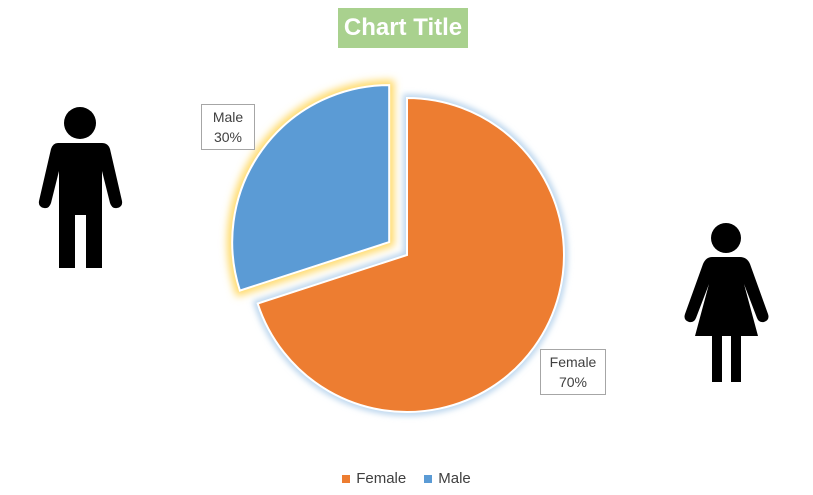 The image size is (813, 495). I want to click on legend-item-male: Male, so click(447, 478).